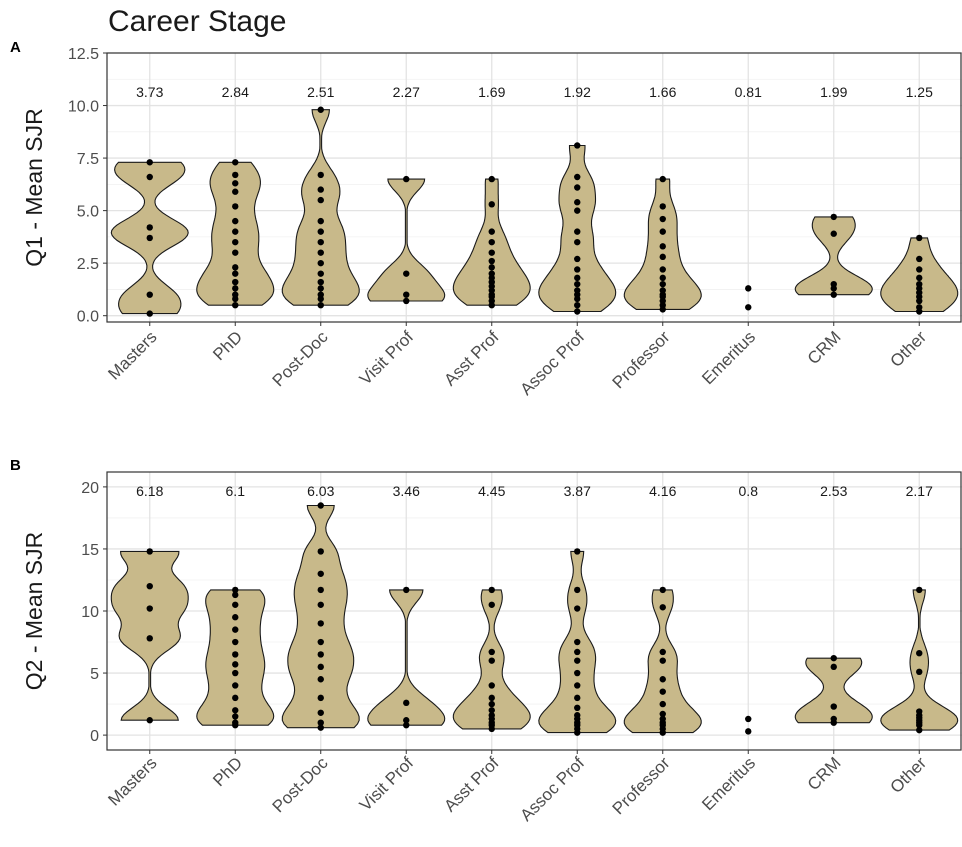  Describe the element at coordinates (34, 187) in the screenshot. I see `y-axis-label: Q1 - Mean SJR` at that location.